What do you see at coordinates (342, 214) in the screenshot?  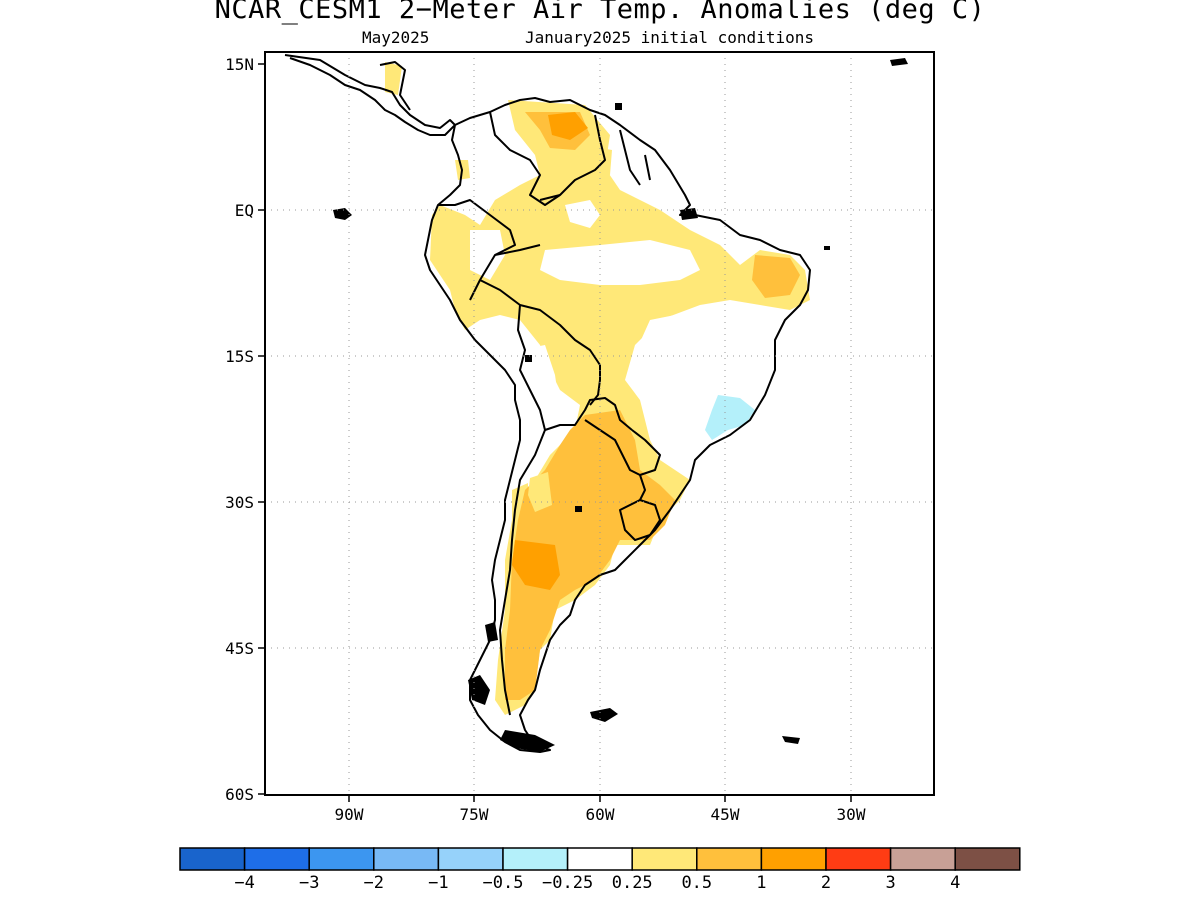 I see `island-galapagos` at bounding box center [342, 214].